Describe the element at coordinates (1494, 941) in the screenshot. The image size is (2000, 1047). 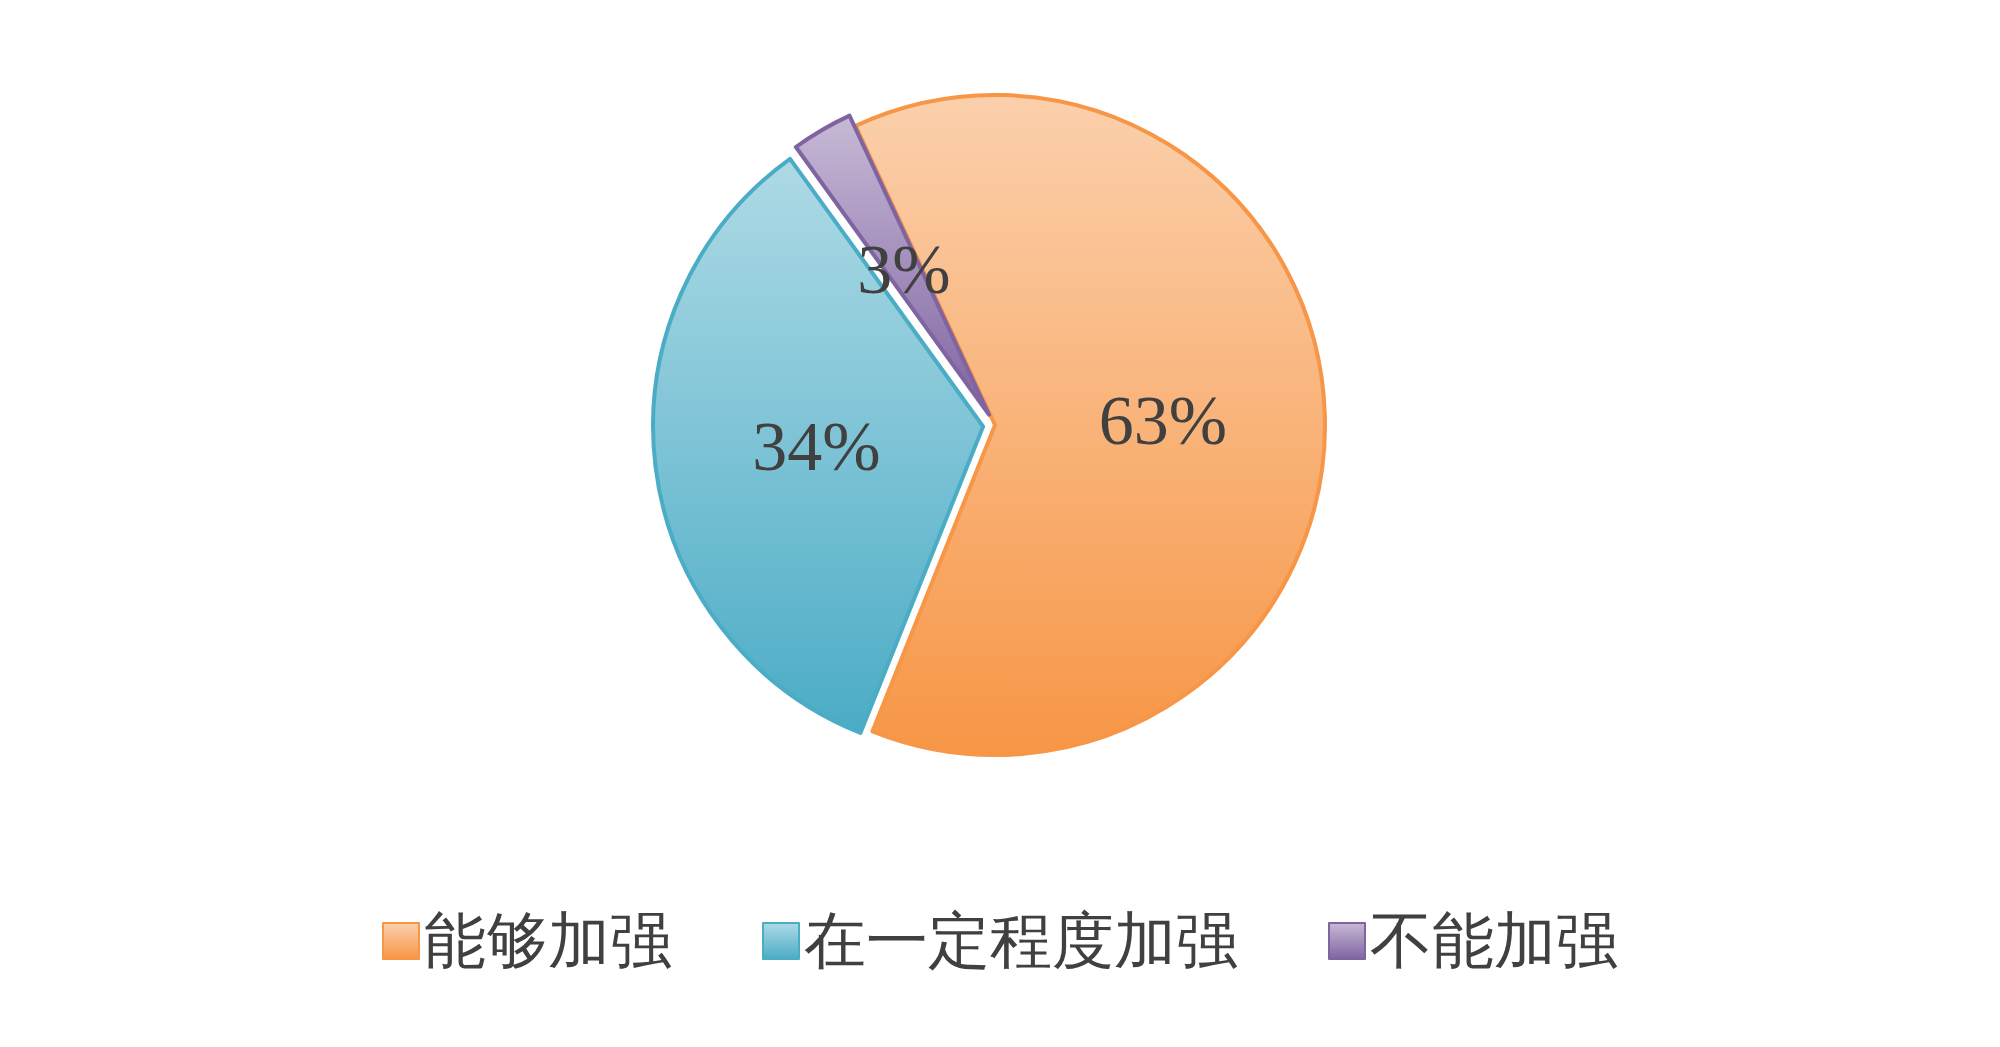
I see `legend-label: 不能加强` at that location.